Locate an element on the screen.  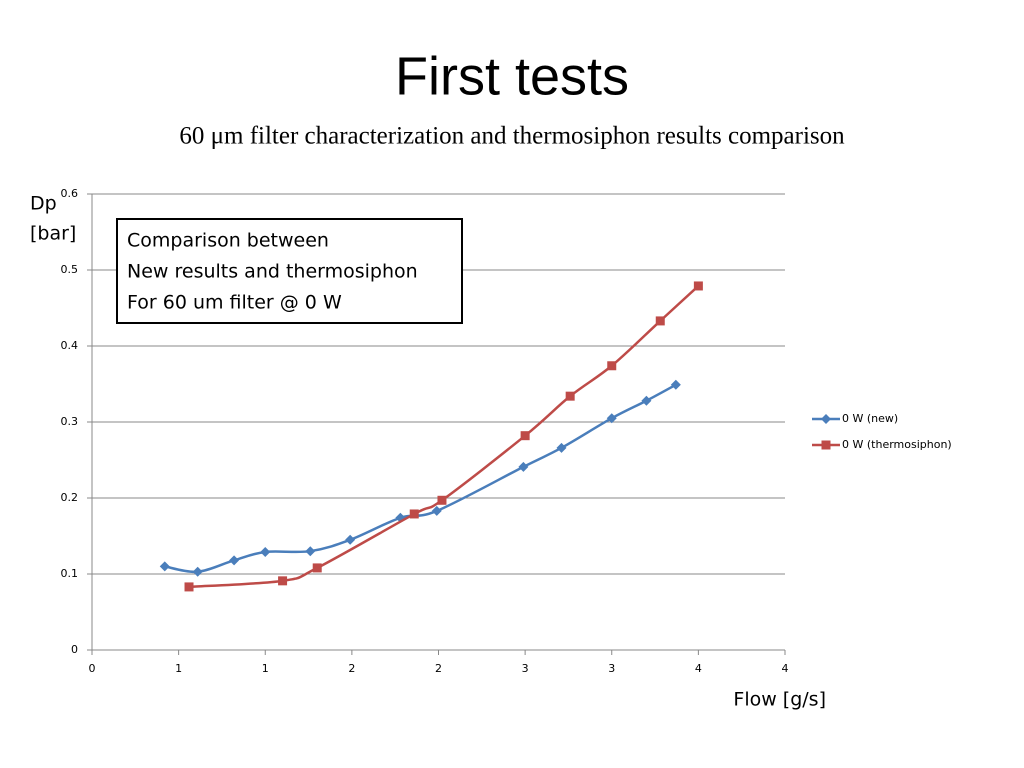
y-tick-label: 0.5 is located at coordinates (70, 269).